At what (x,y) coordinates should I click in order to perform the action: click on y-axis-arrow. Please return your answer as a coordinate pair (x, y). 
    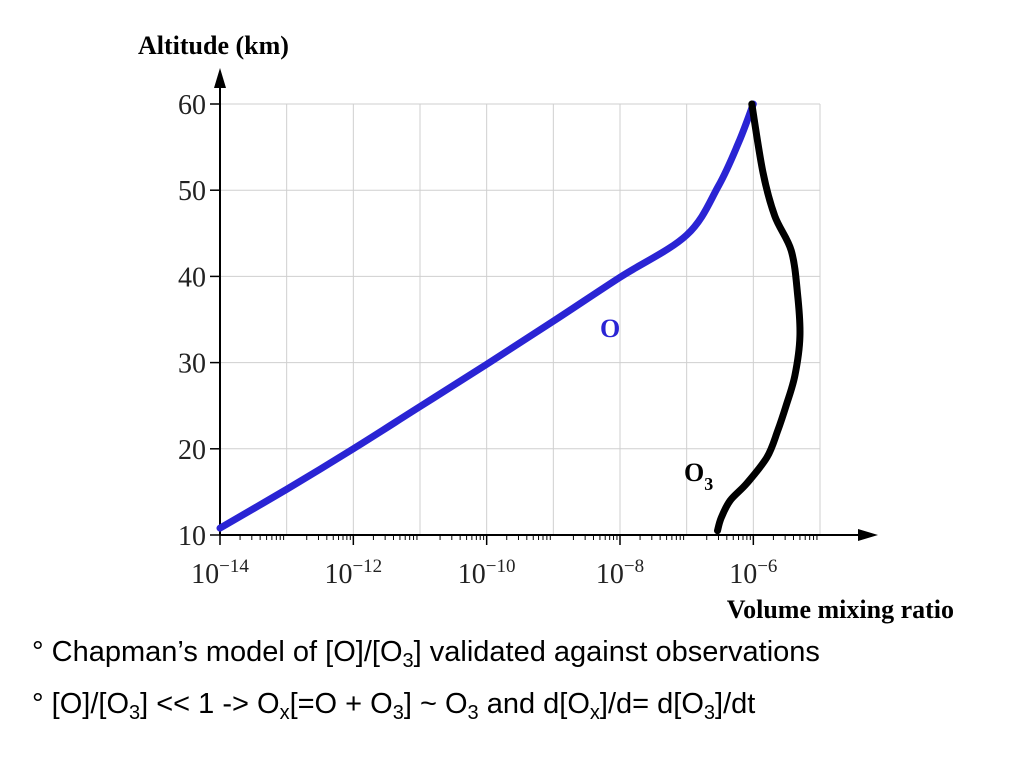
    Looking at the image, I should click on (220, 78).